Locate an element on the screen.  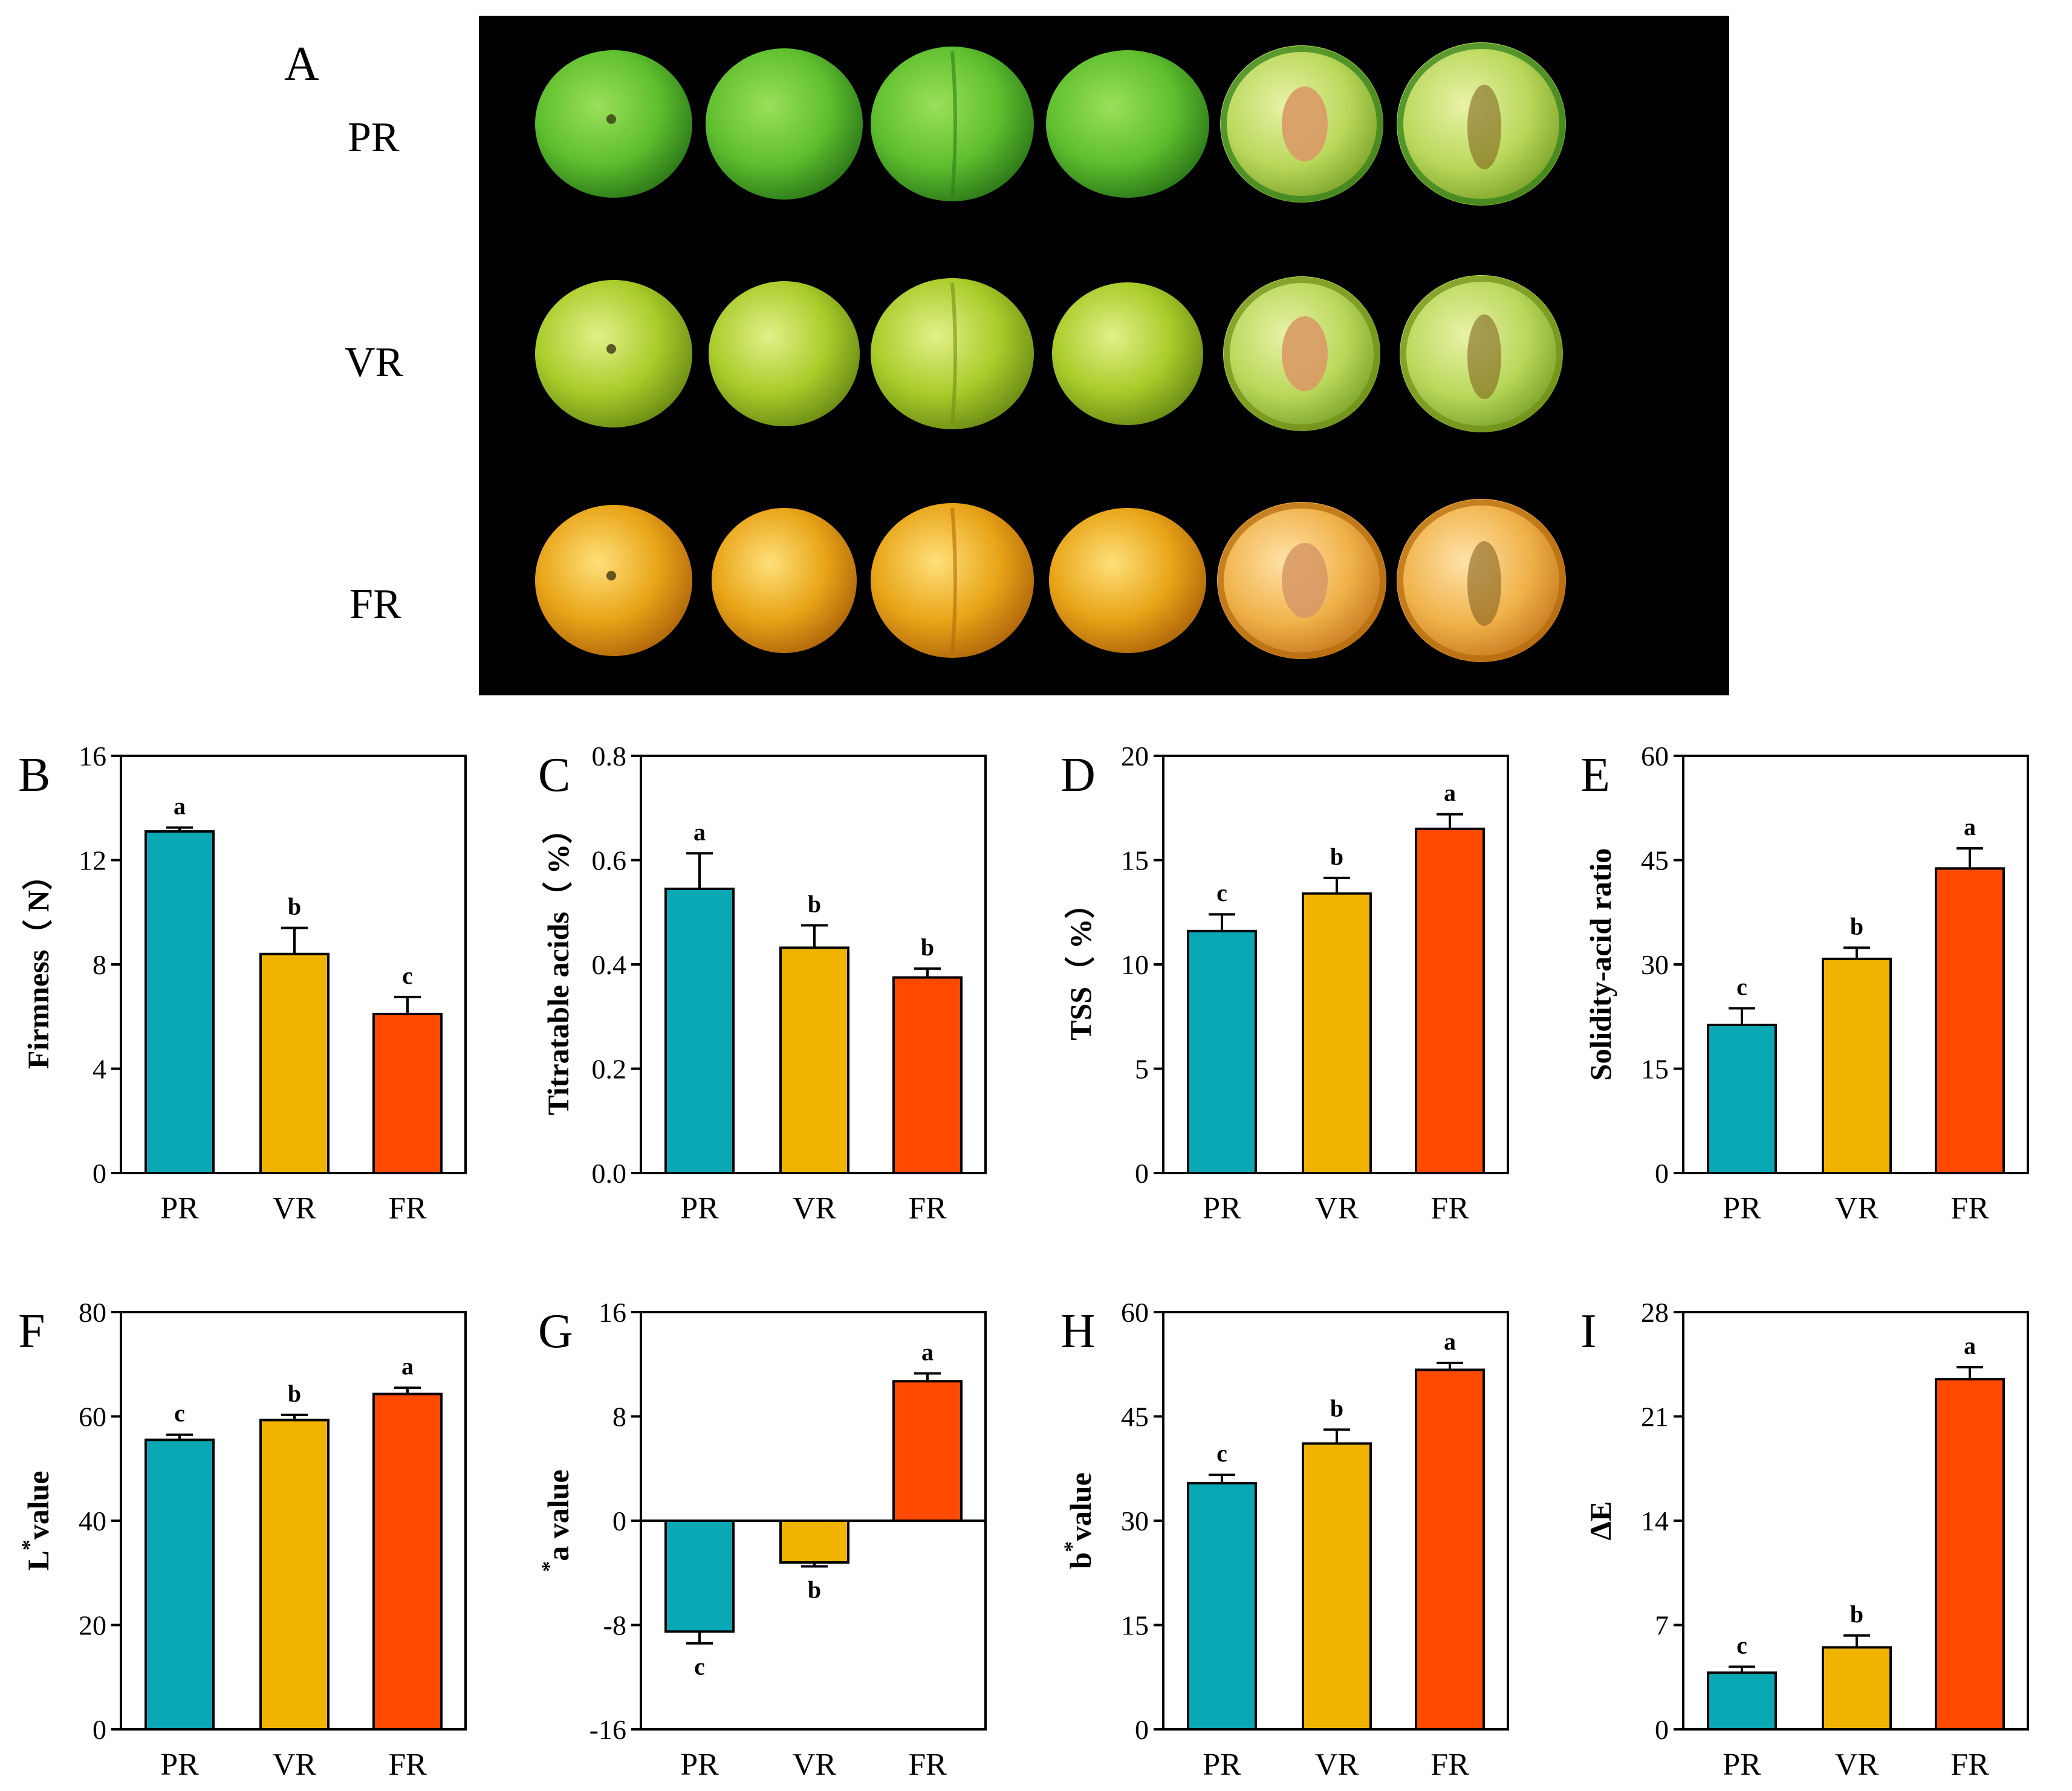
chart-panel-g: G -16 -8 0 8 16 c PR b VR a FR *a value is located at coordinates (762, 1539).